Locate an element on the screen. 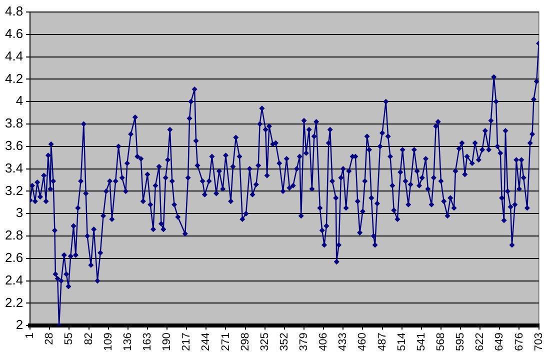 Image resolution: width=555 pixels, height=354 pixels. y-tick-label: 2.2 is located at coordinates (14, 302).